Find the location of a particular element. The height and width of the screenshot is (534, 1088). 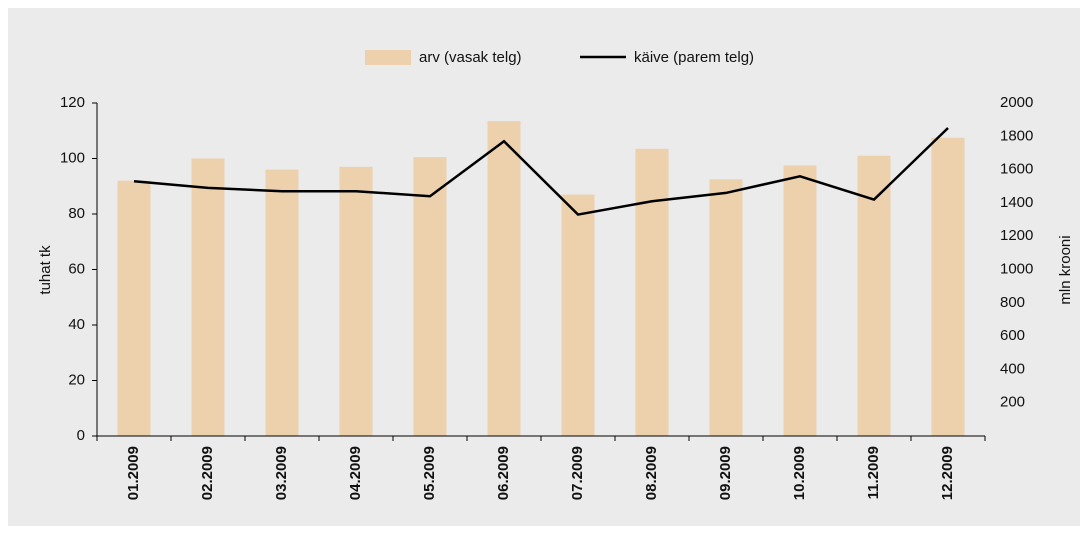

y-tick-label: 120 is located at coordinates (72, 102).